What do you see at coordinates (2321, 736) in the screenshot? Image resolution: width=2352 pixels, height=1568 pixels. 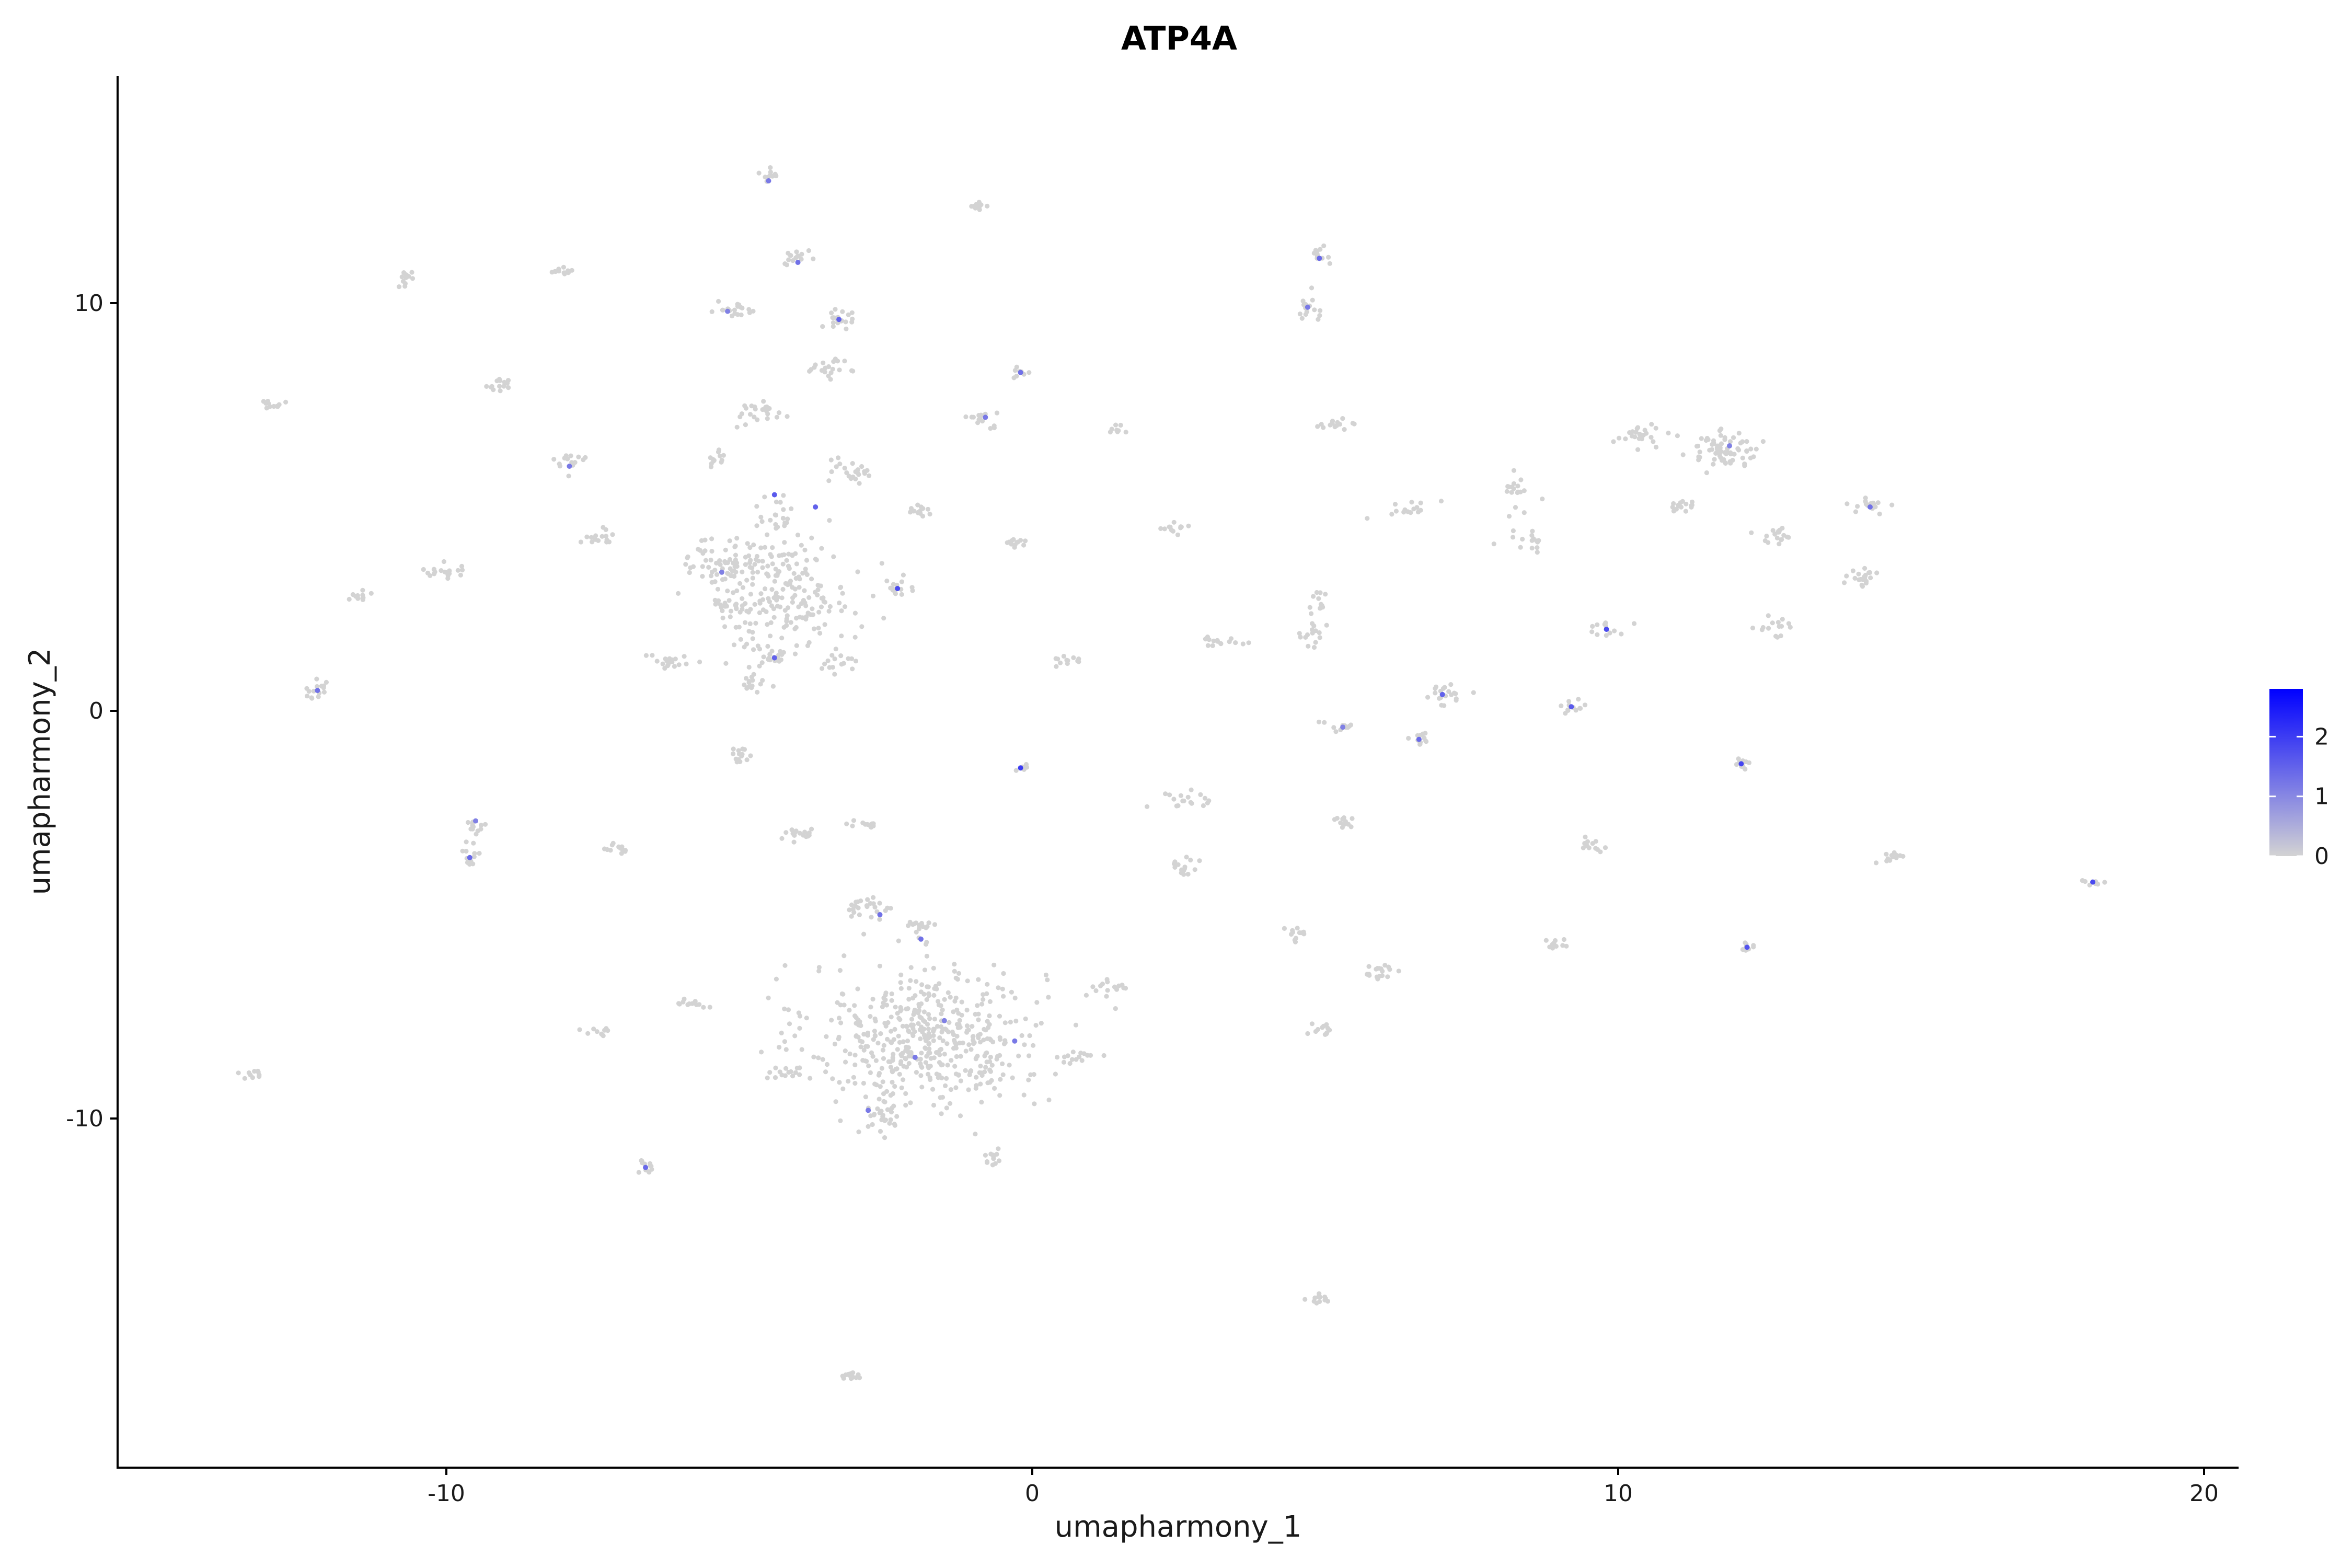 I see `colorbar-tick-label: 2` at bounding box center [2321, 736].